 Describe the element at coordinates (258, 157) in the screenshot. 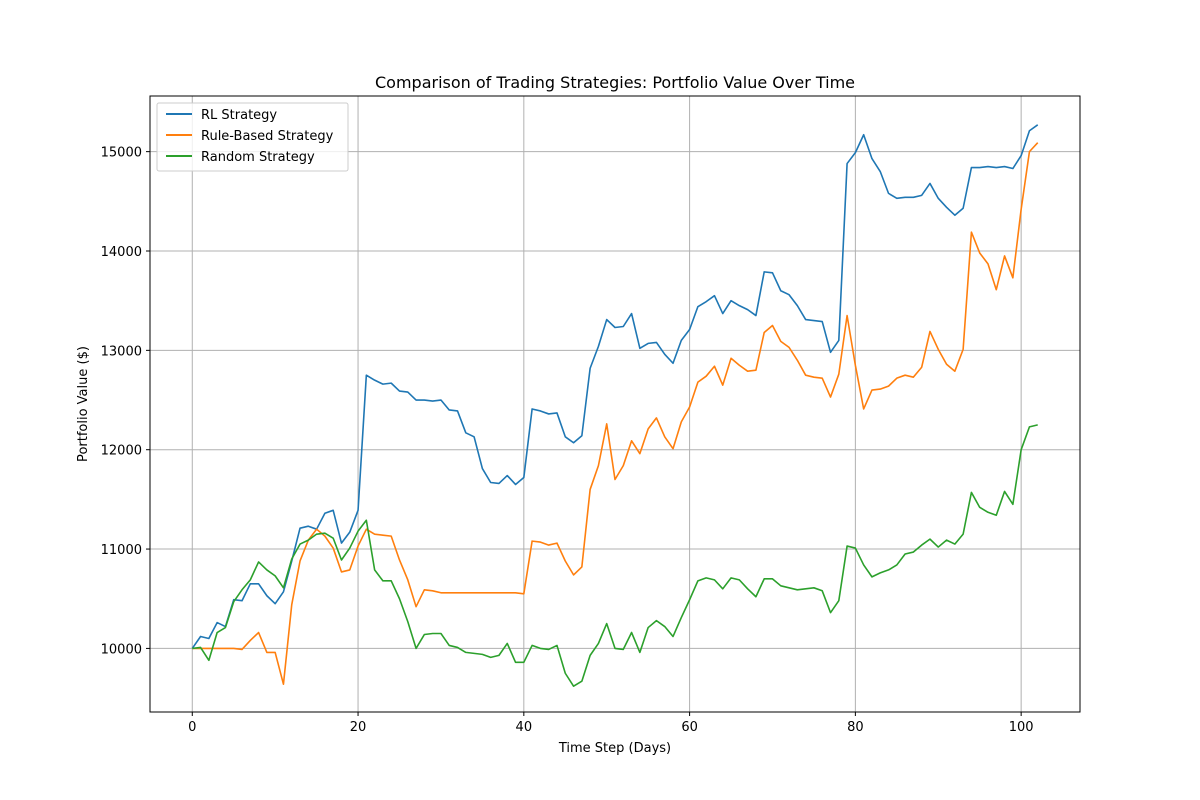

I see `legend-label-random: Random Strategy` at that location.